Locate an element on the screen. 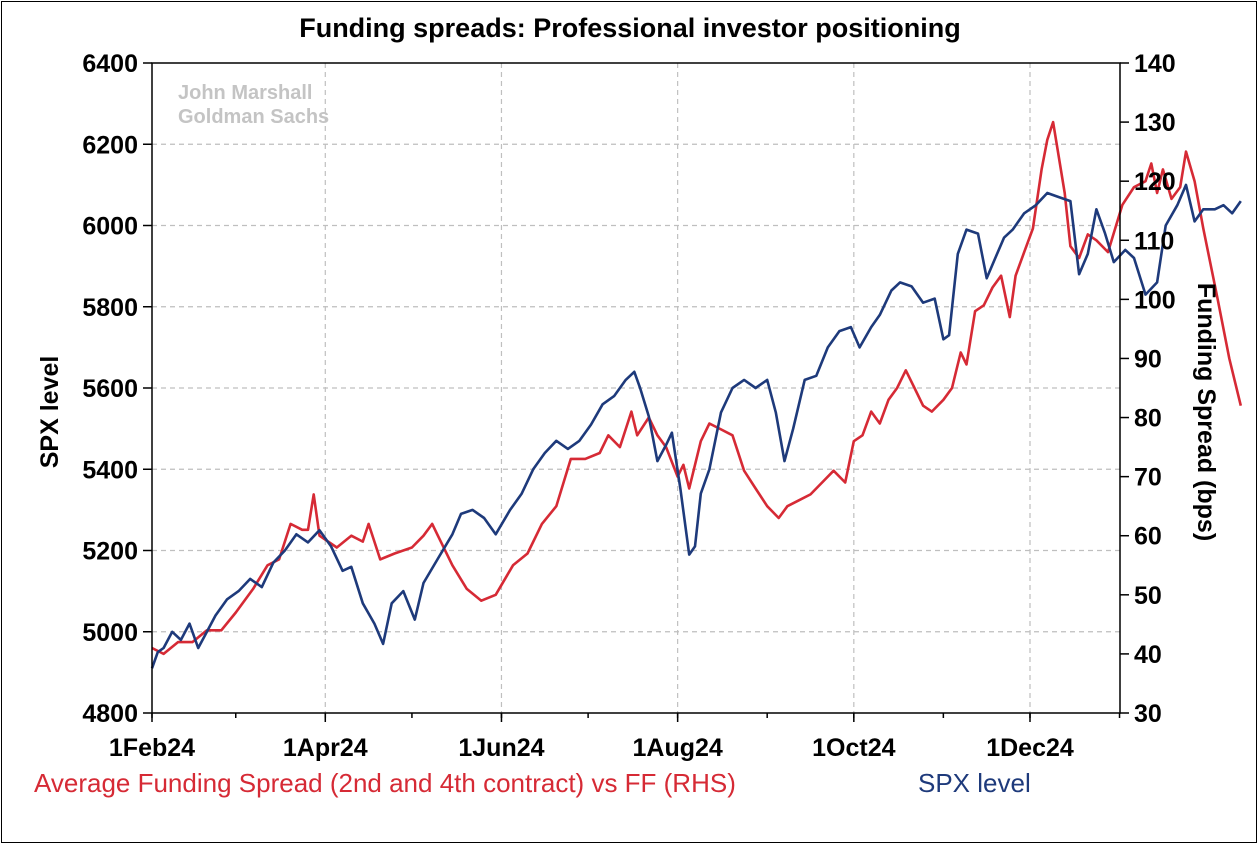 The image size is (1260, 846). left-tick-label: 5000 is located at coordinates (110, 633).